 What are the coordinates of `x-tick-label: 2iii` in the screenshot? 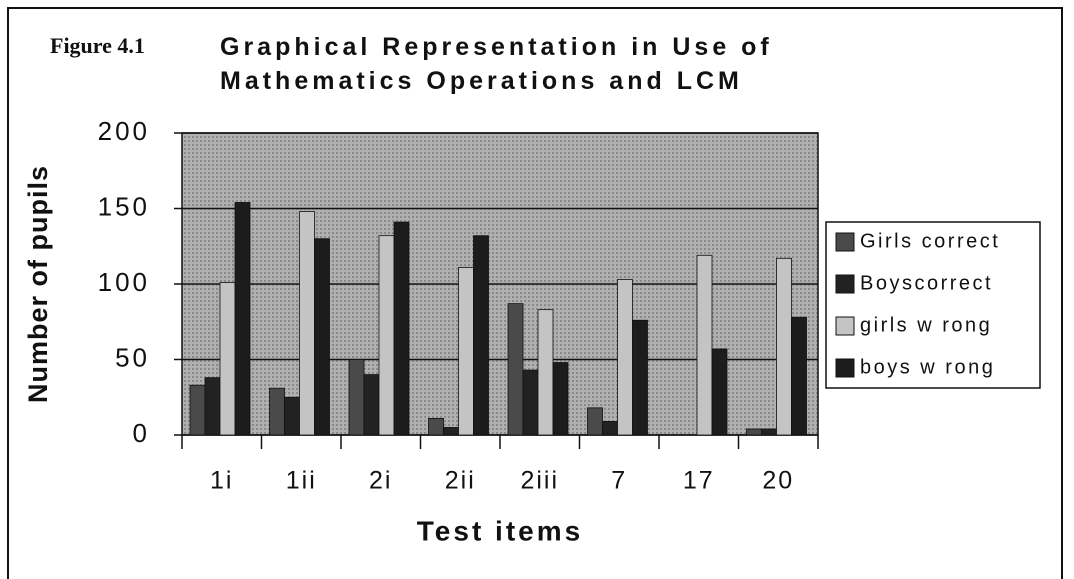 It's located at (539, 481).